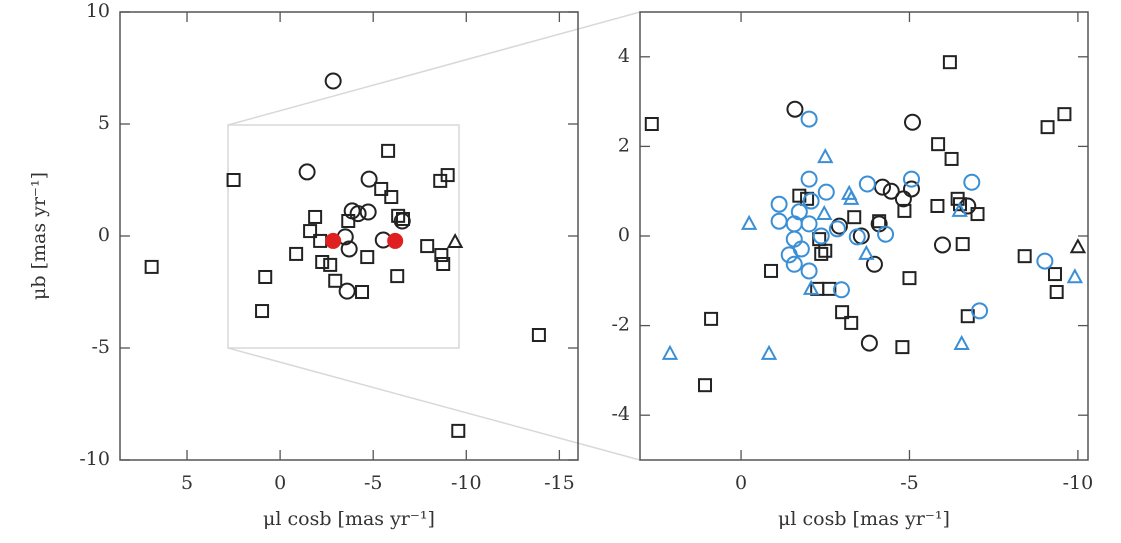 This screenshot has width=1121, height=543. What do you see at coordinates (98, 11) in the screenshot?
I see `y-tick-label: 10` at bounding box center [98, 11].